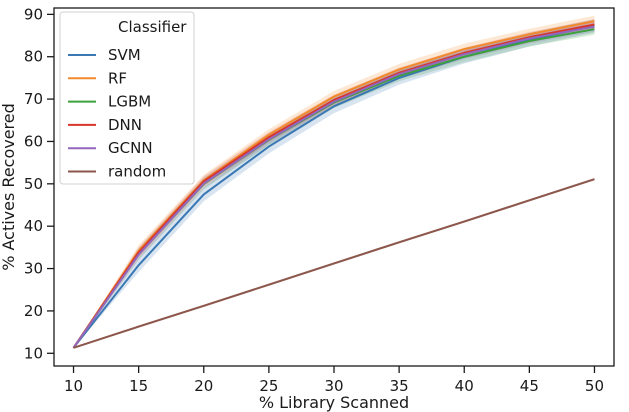 The width and height of the screenshot is (629, 412). What do you see at coordinates (117, 113) in the screenshot?
I see `legend-items: SVM RF LGBM DNN GCNN random` at bounding box center [117, 113].